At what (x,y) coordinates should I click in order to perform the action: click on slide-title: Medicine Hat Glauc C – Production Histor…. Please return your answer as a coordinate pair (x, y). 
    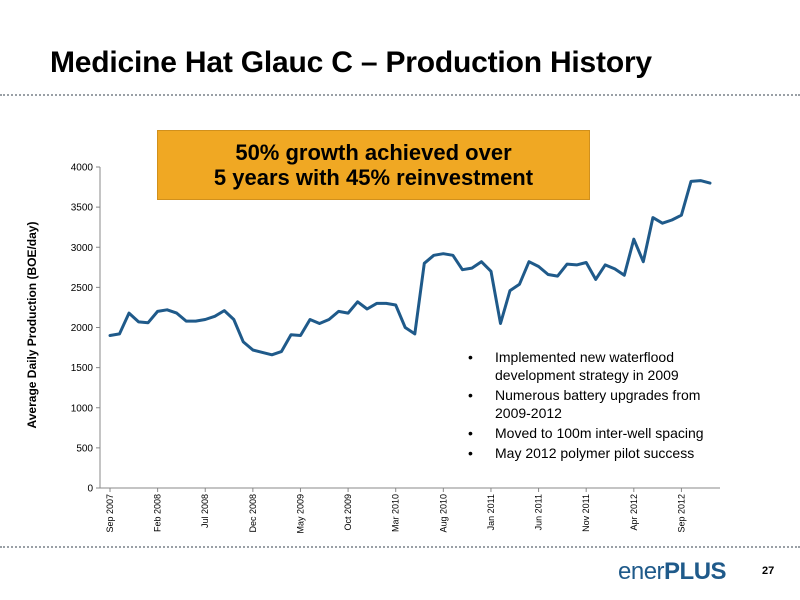
    Looking at the image, I should click on (351, 62).